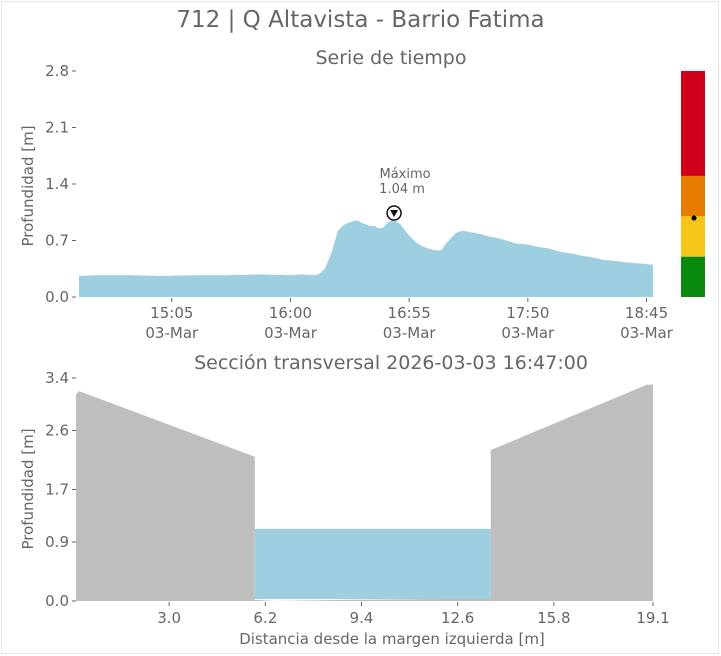 The width and height of the screenshot is (721, 656). I want to click on time-series-ylabel: Profundidad [m], so click(28, 185).